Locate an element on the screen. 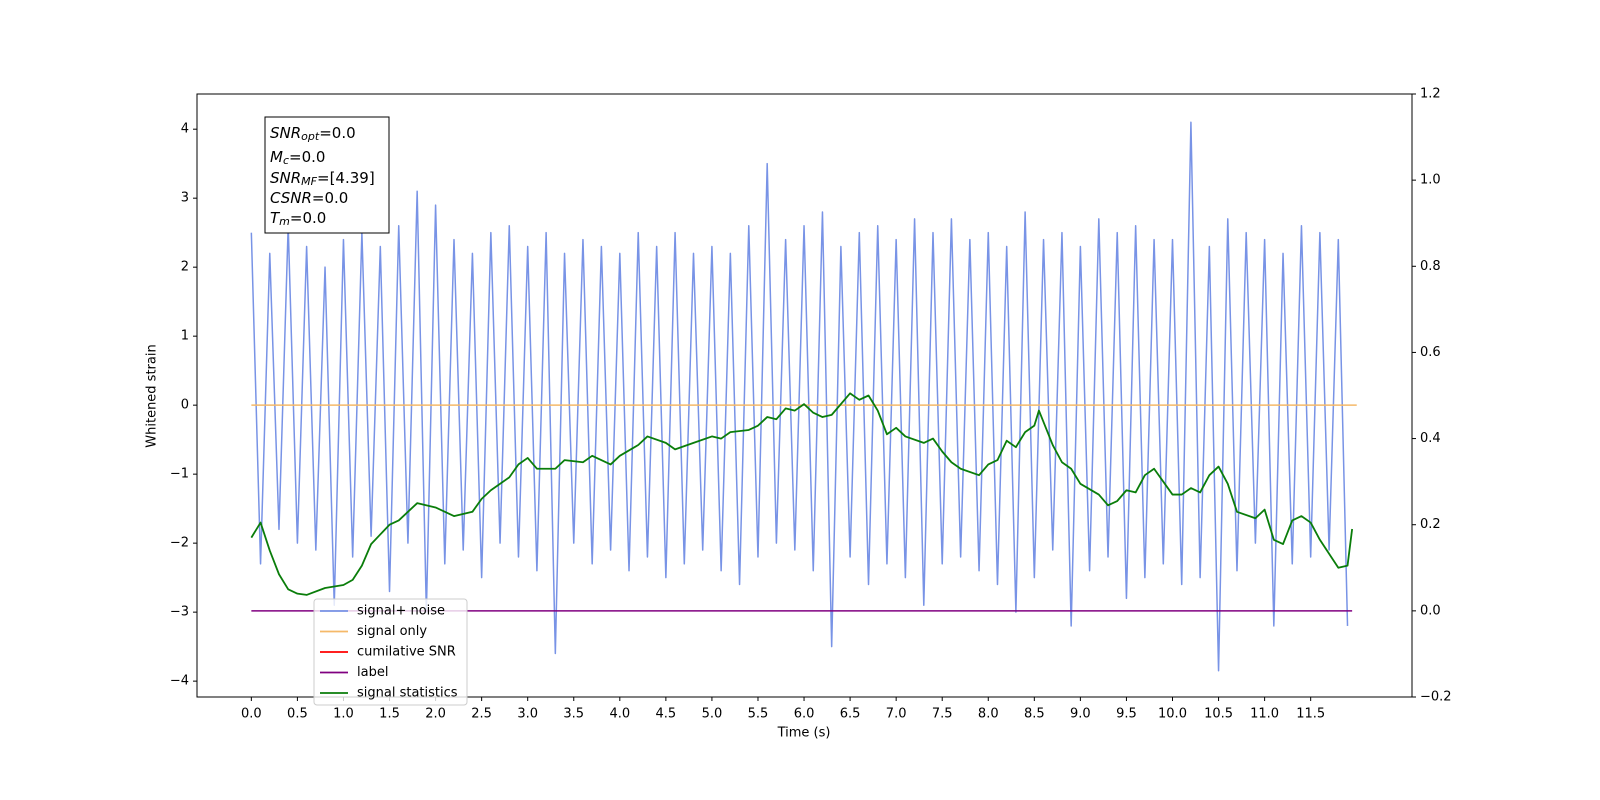 Image resolution: width=1600 pixels, height=800 pixels. annotation-line: SNRopt=0.0 is located at coordinates (313, 134).